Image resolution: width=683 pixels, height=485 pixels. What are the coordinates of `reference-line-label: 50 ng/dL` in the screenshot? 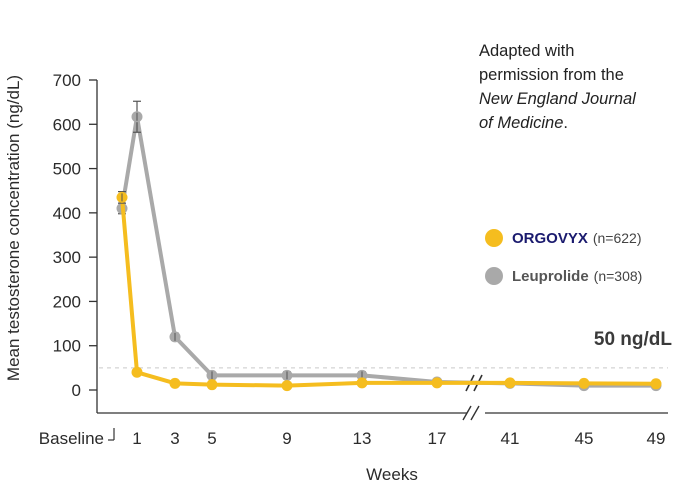 It's located at (633, 339).